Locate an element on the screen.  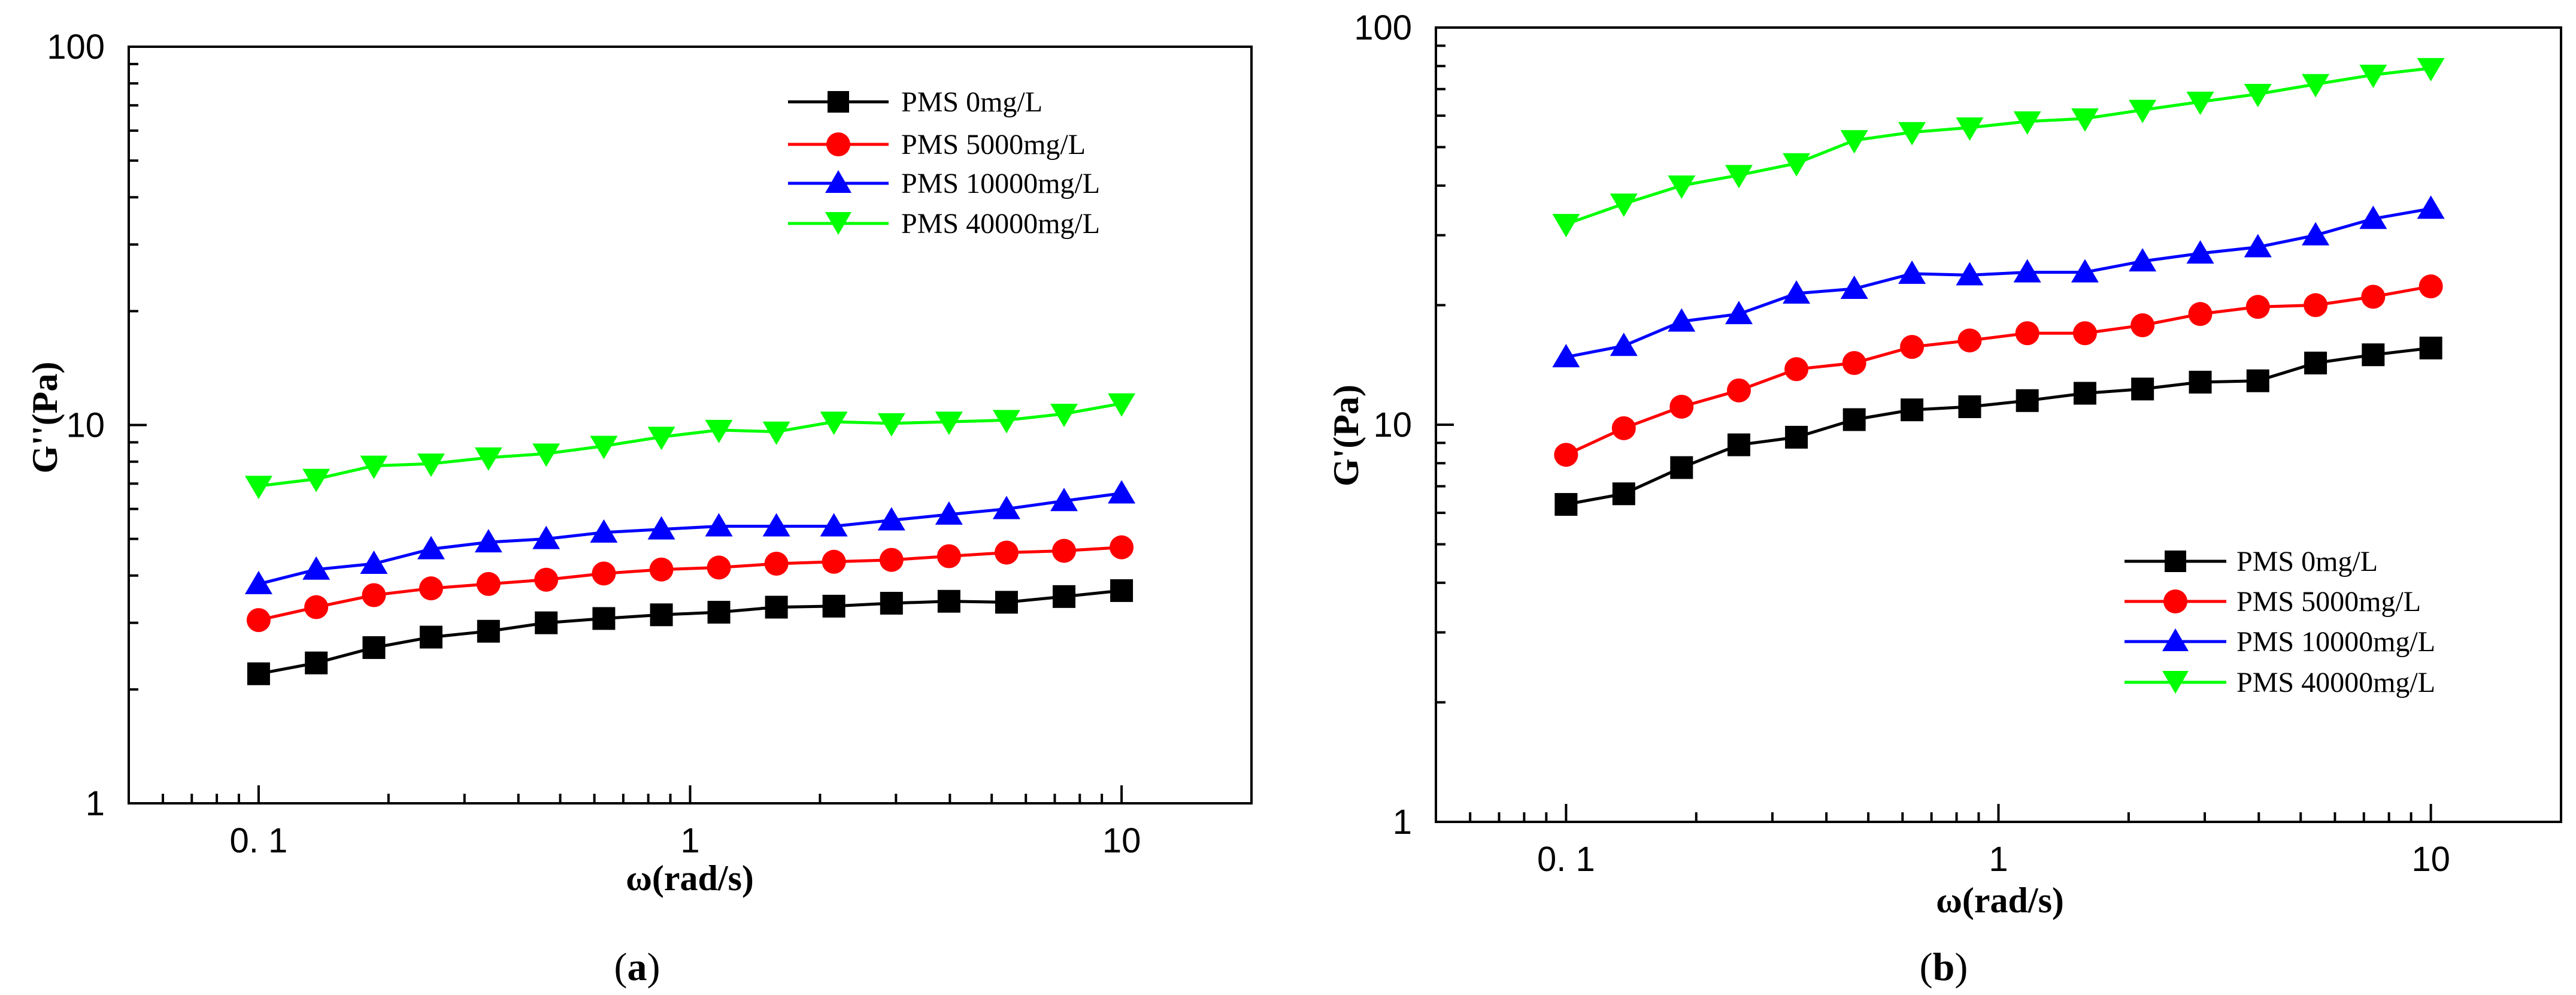
y-tick-label-a: 10 is located at coordinates (85, 425).